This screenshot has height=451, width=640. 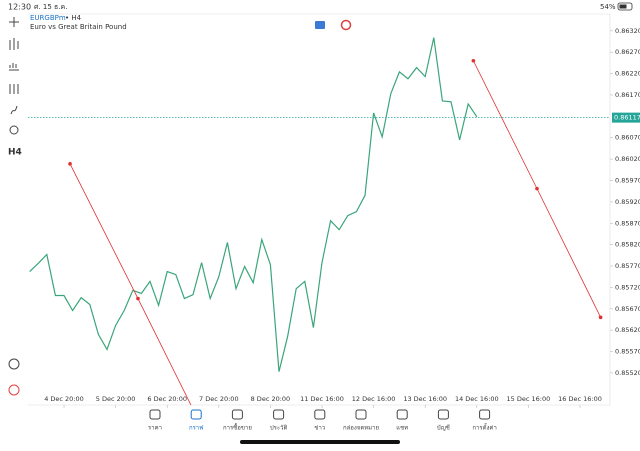 I want to click on y-tick-label: 0.86320, so click(x=627, y=31).